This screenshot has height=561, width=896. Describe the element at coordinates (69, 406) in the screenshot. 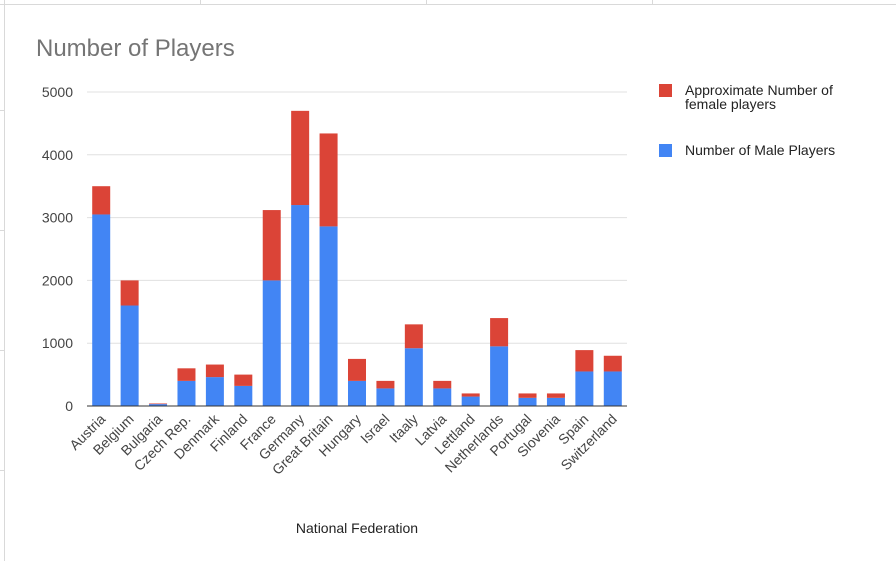

I see `y-tick-label: 0` at that location.